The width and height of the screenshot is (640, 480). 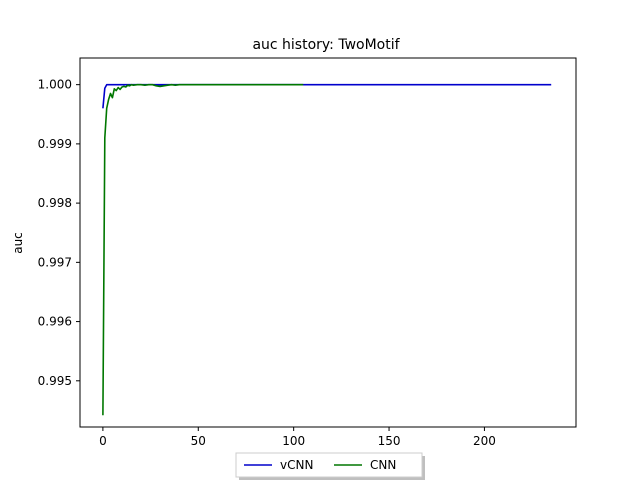 What do you see at coordinates (103, 441) in the screenshot?
I see `x-tick-label: 0` at bounding box center [103, 441].